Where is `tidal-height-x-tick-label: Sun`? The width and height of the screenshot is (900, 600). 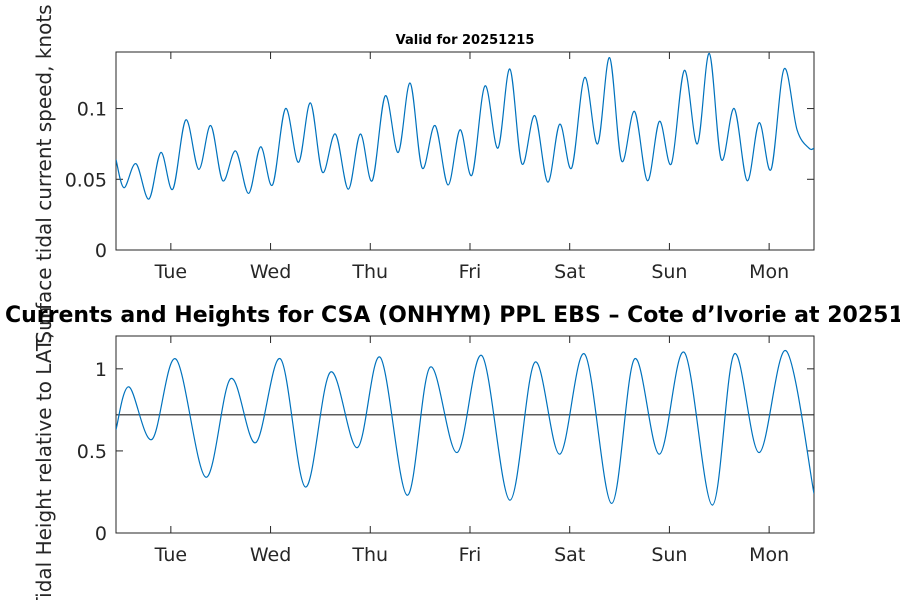 tidal-height-x-tick-label: Sun is located at coordinates (669, 555).